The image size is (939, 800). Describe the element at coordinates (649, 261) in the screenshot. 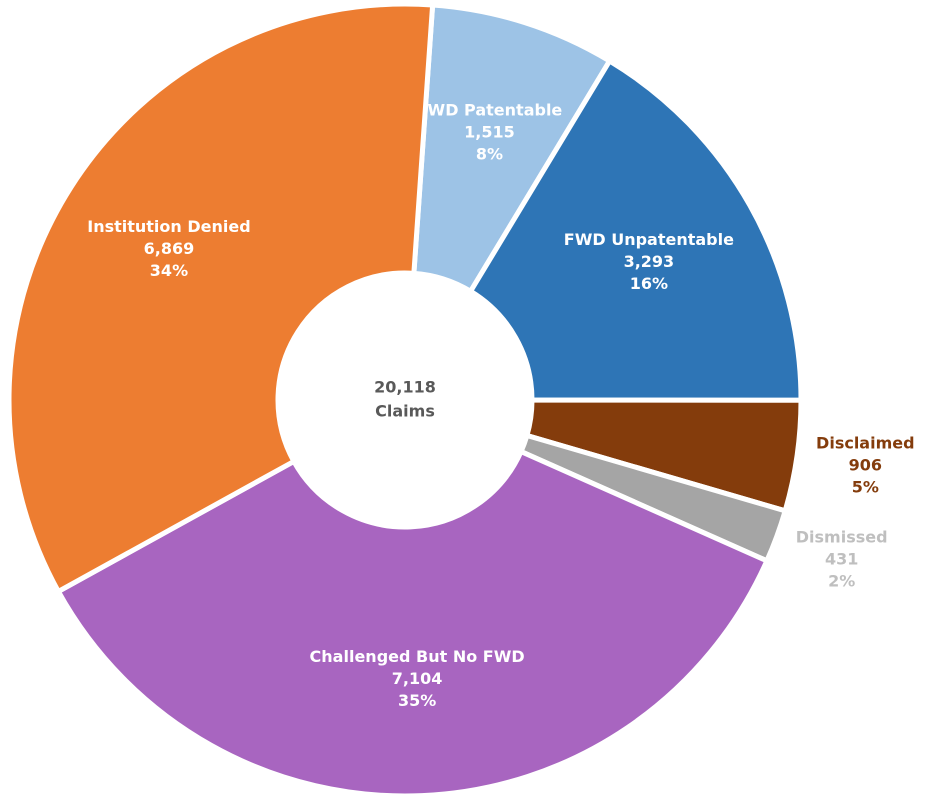

I see `value-label: 3,293` at that location.